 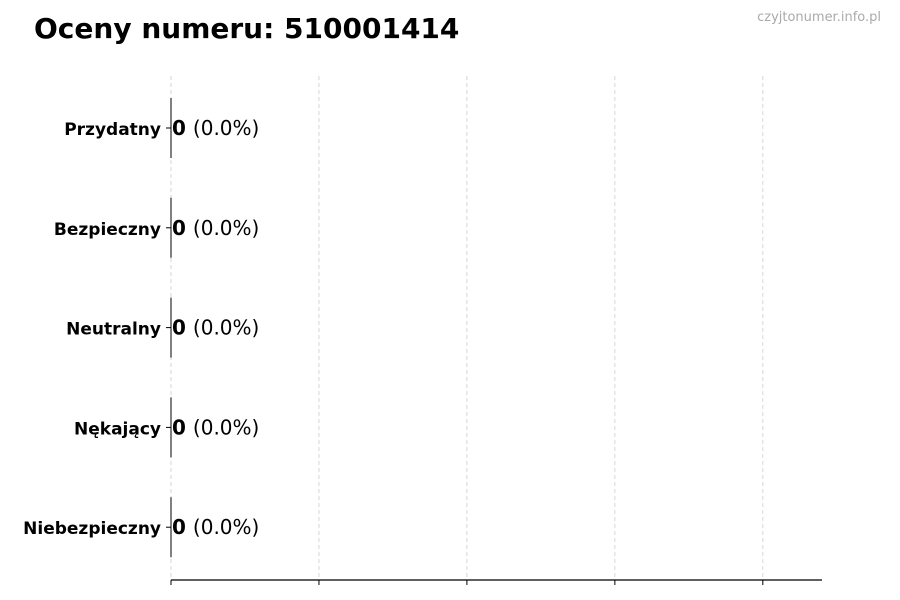 What do you see at coordinates (112, 130) in the screenshot?
I see `y-tick-label: Przydatny` at bounding box center [112, 130].